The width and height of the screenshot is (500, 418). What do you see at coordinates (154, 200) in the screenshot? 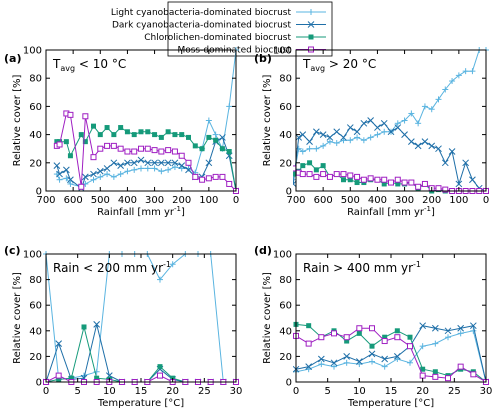
I see `x-tick-label: 300` at bounding box center [154, 200].